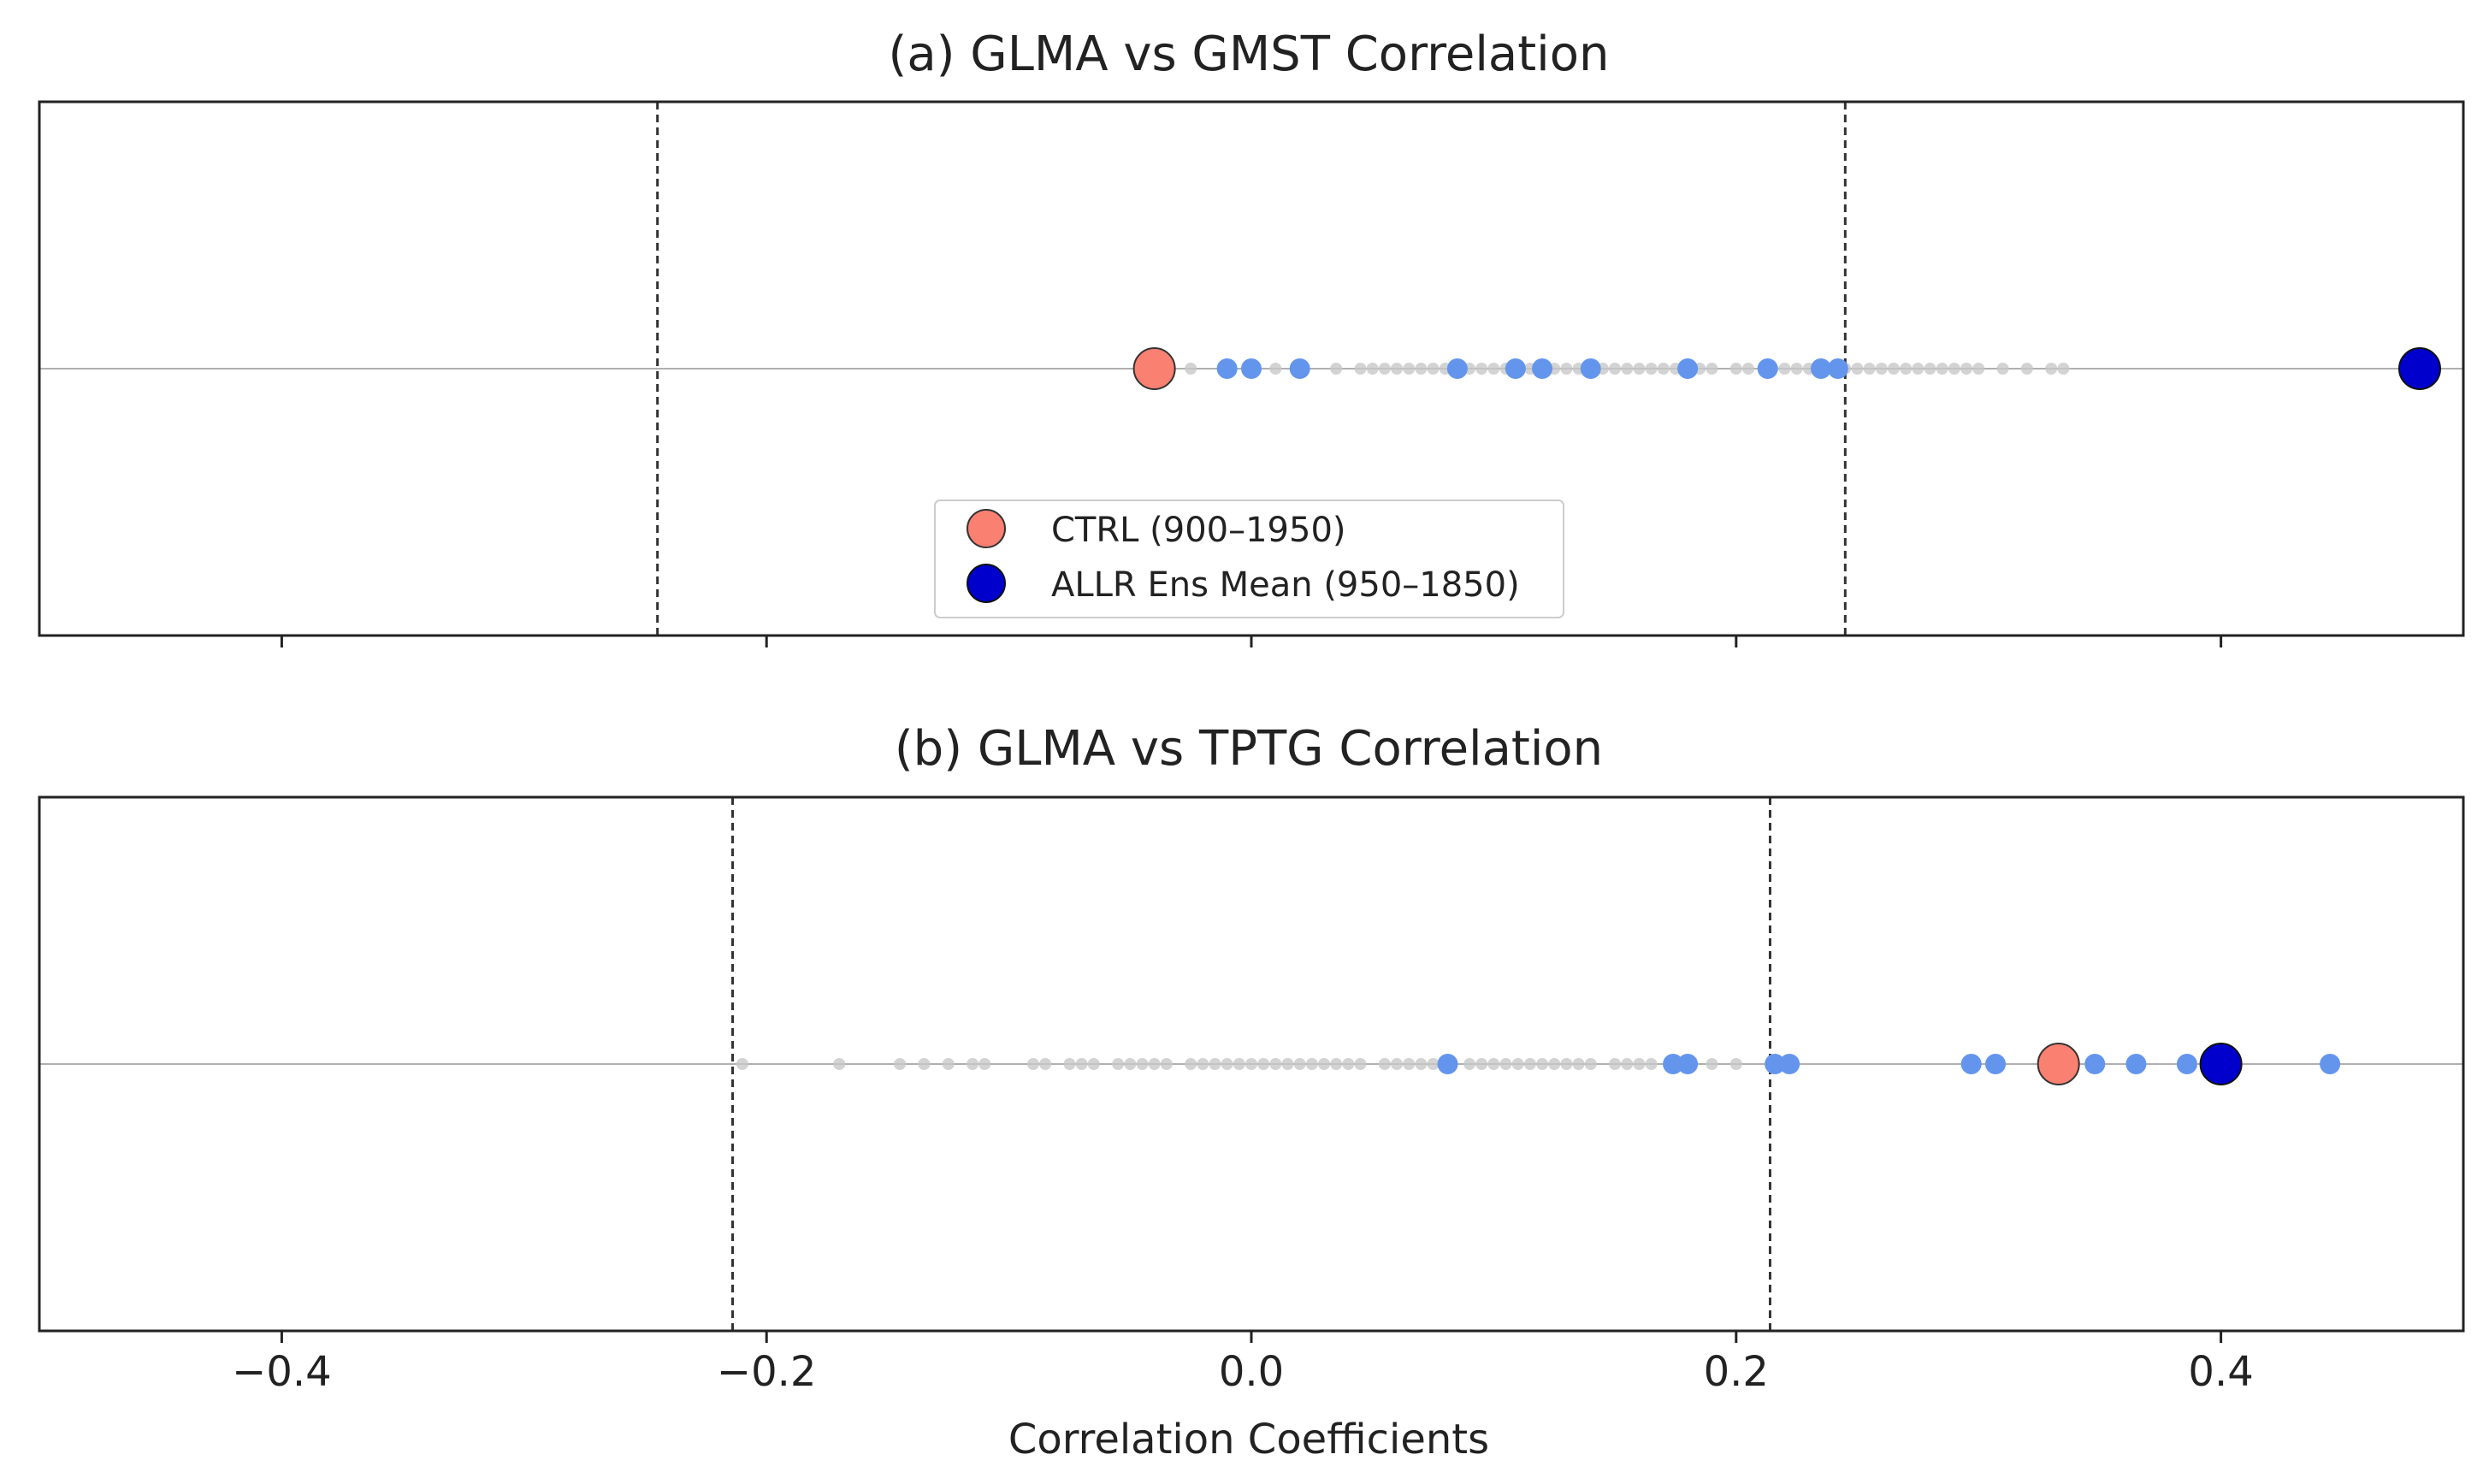 The height and width of the screenshot is (1484, 2489). What do you see at coordinates (1198, 530) in the screenshot?
I see `legend-label-ctrl: CTRL (900–1950)` at bounding box center [1198, 530].